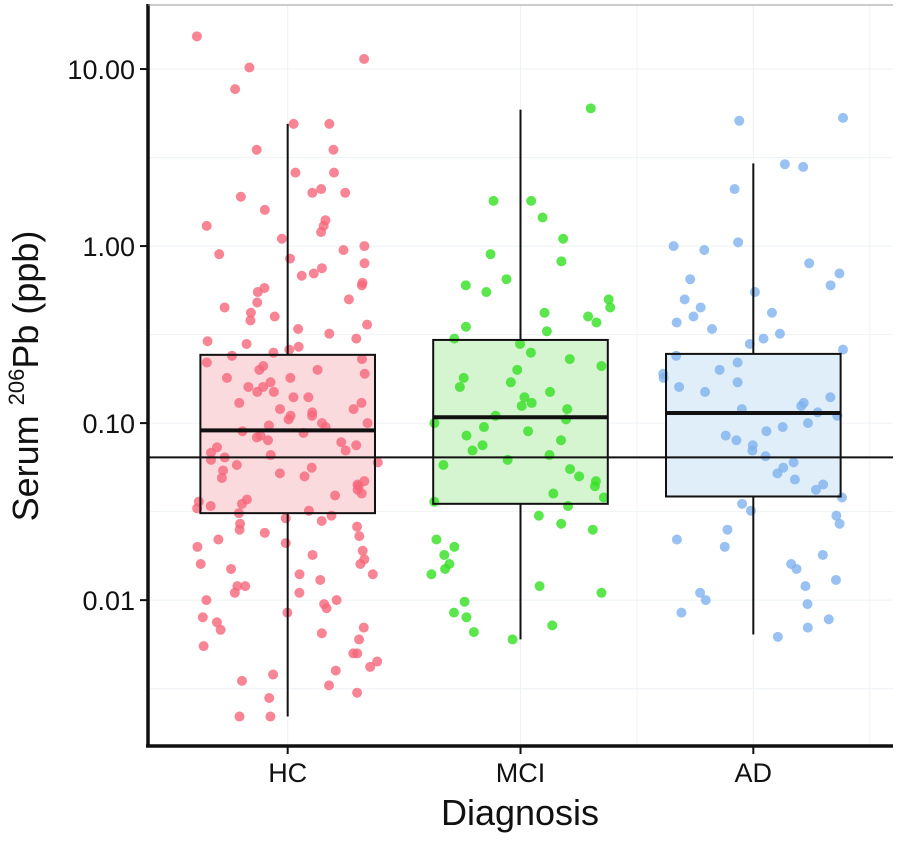 This screenshot has width=897, height=842. Describe the element at coordinates (25, 376) in the screenshot. I see `y-axis-title: Serum 206Pb (ppb)` at that location.